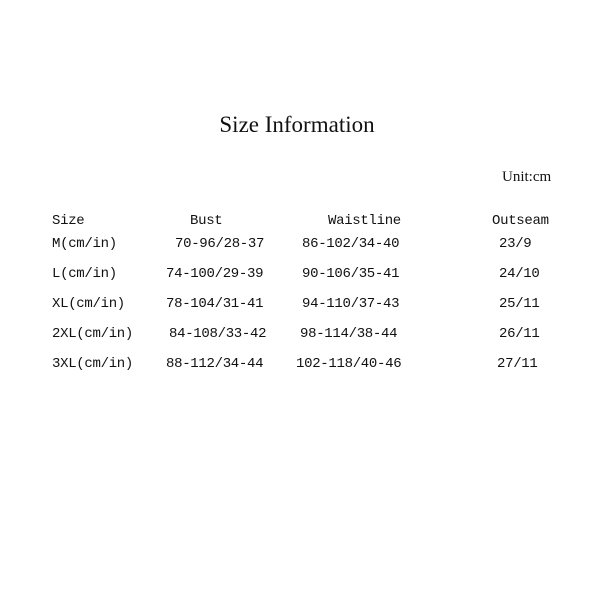  What do you see at coordinates (93, 364) in the screenshot?
I see `size-cell: 3XL(cm/in)` at bounding box center [93, 364].